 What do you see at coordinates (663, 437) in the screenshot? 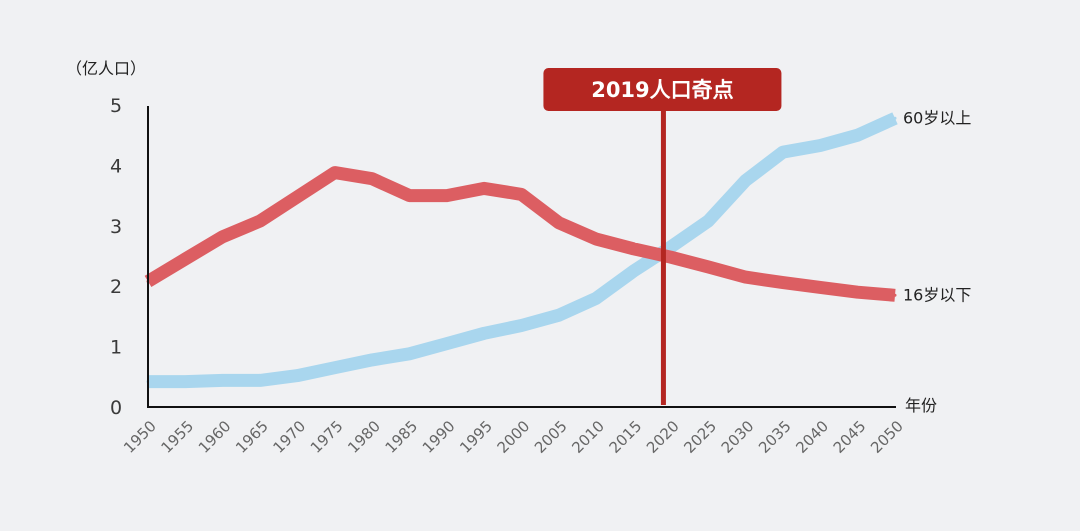
I see `x-tick-label: 2020` at bounding box center [663, 437].